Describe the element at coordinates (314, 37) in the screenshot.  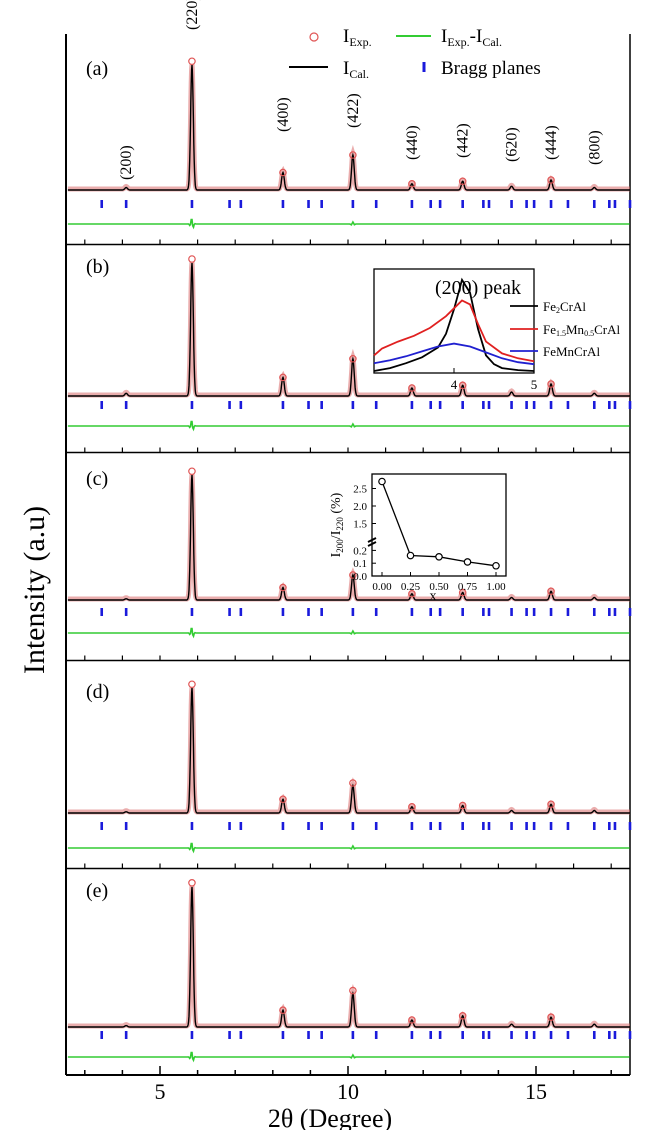
I see `legend-exp-symbol` at that location.